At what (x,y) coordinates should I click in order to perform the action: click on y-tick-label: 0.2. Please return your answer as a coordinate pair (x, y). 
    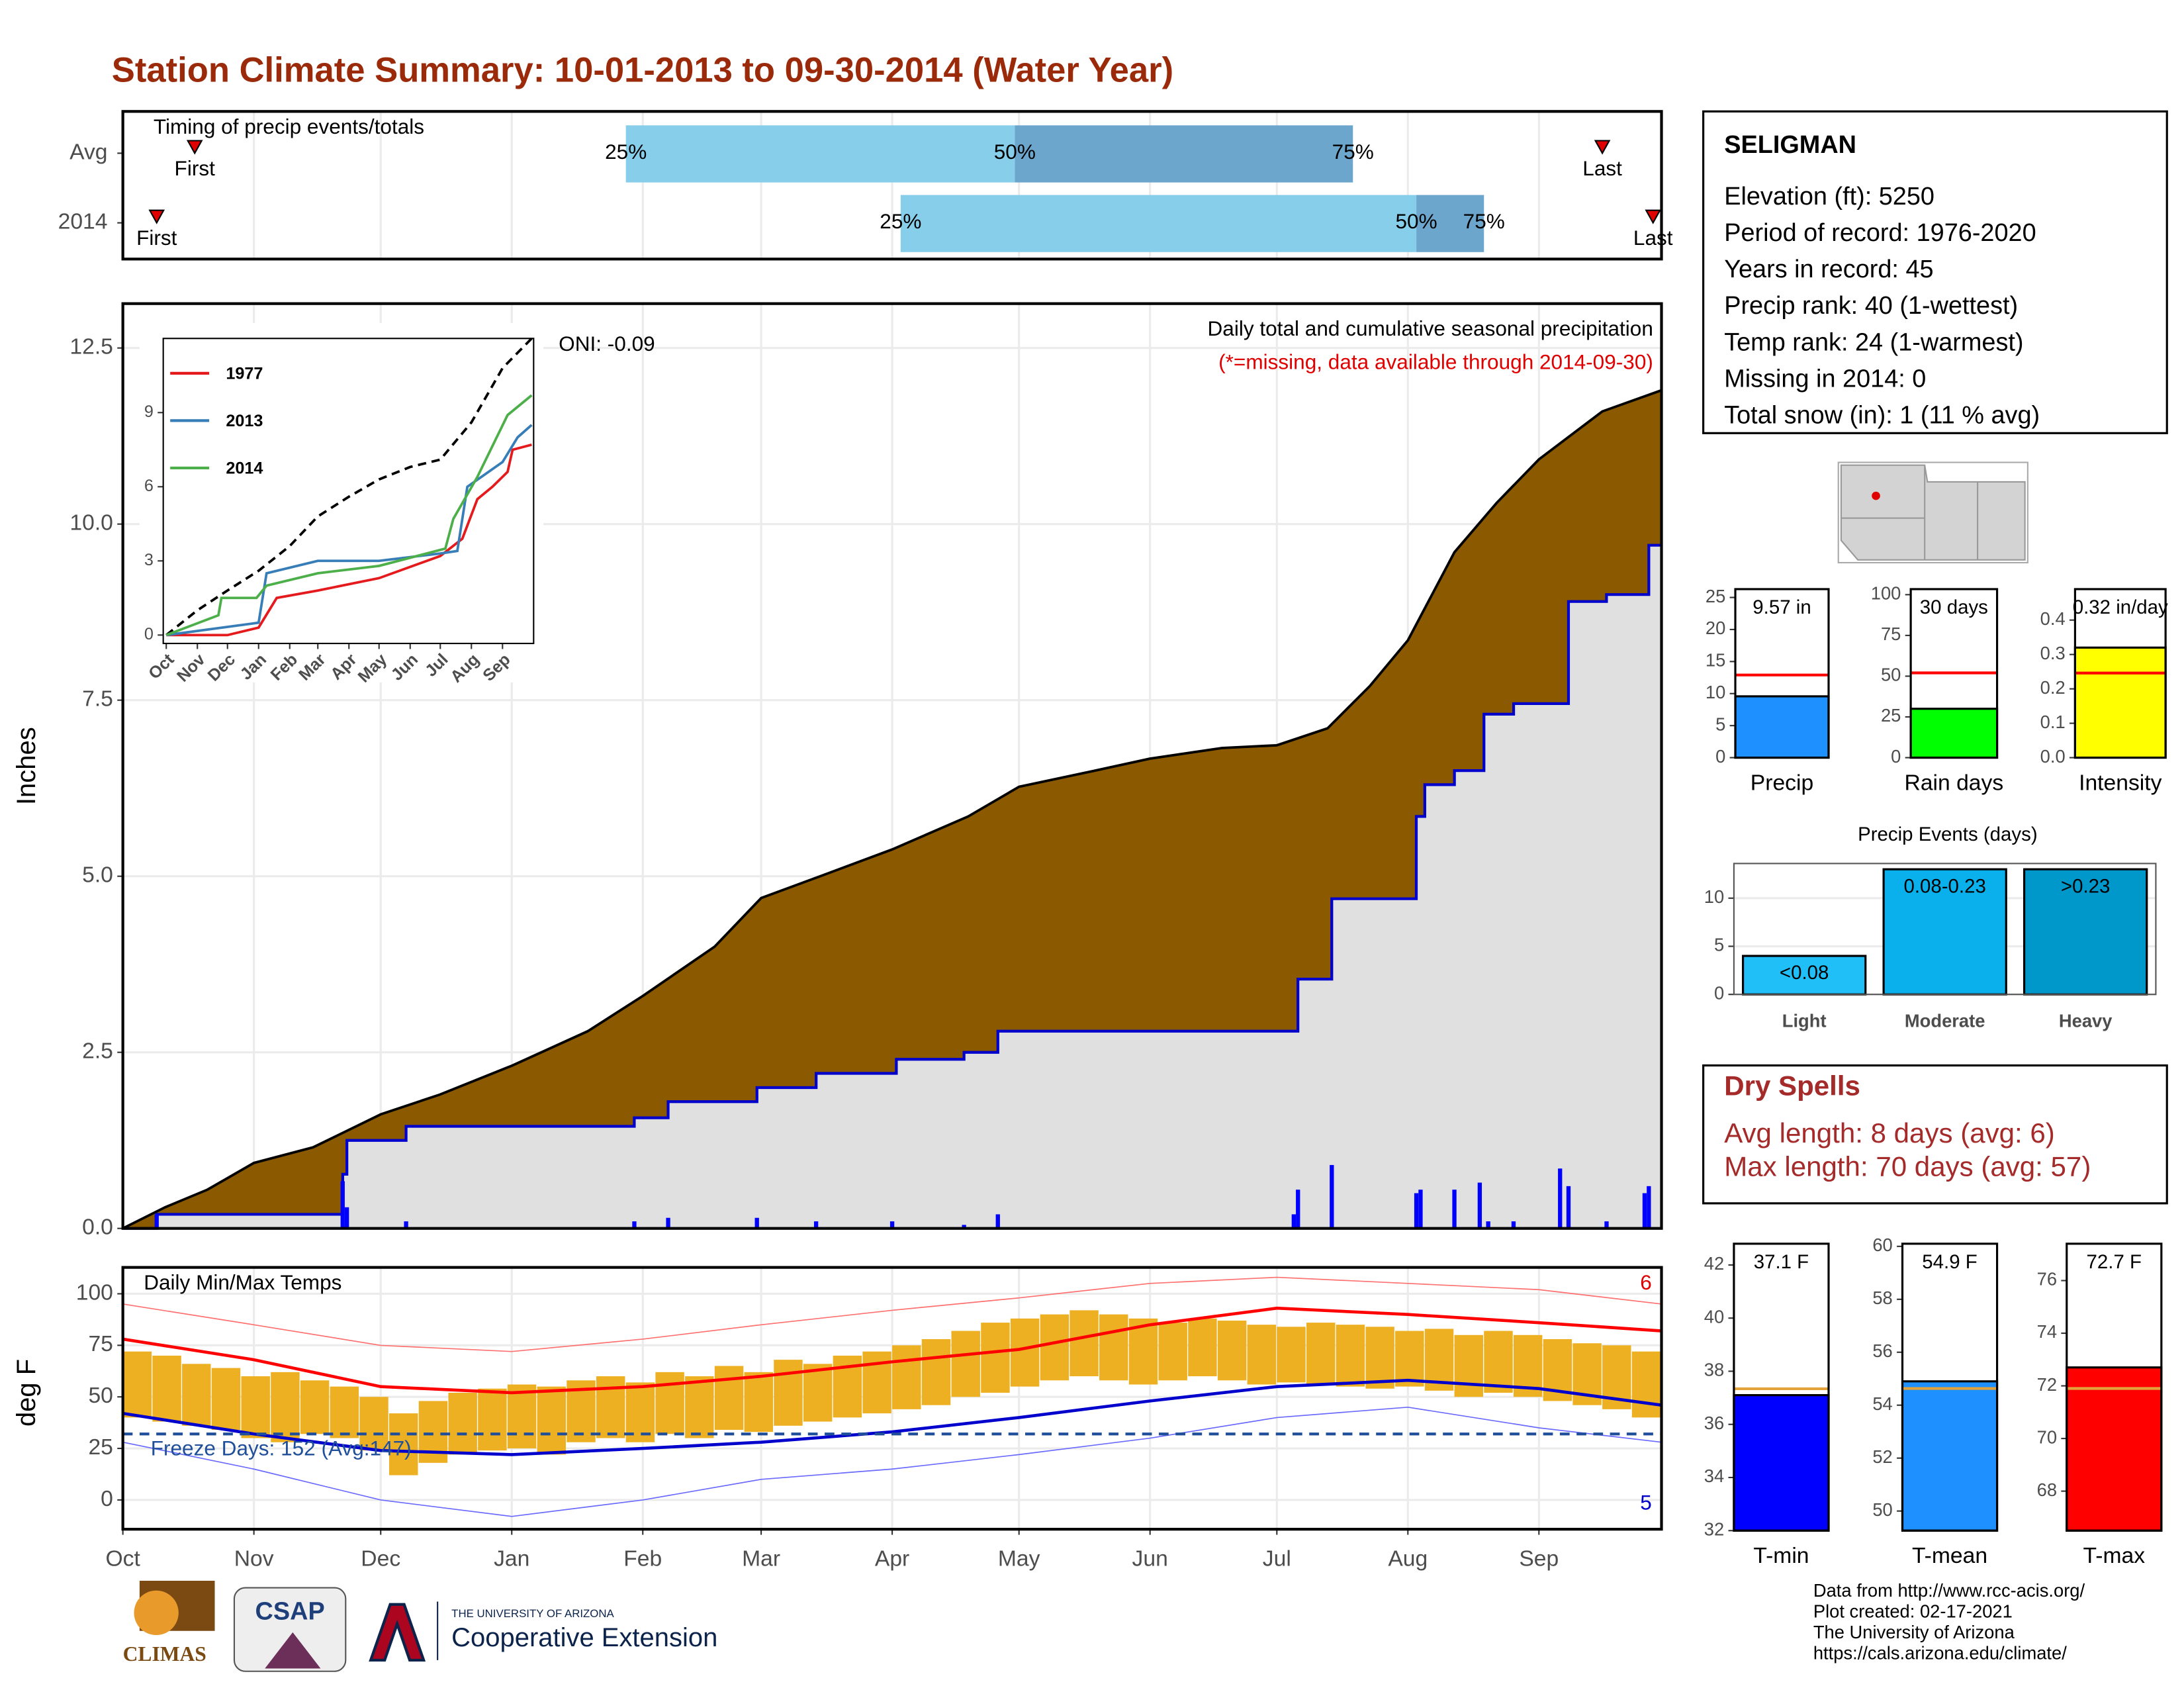
    Looking at the image, I should click on (2053, 687).